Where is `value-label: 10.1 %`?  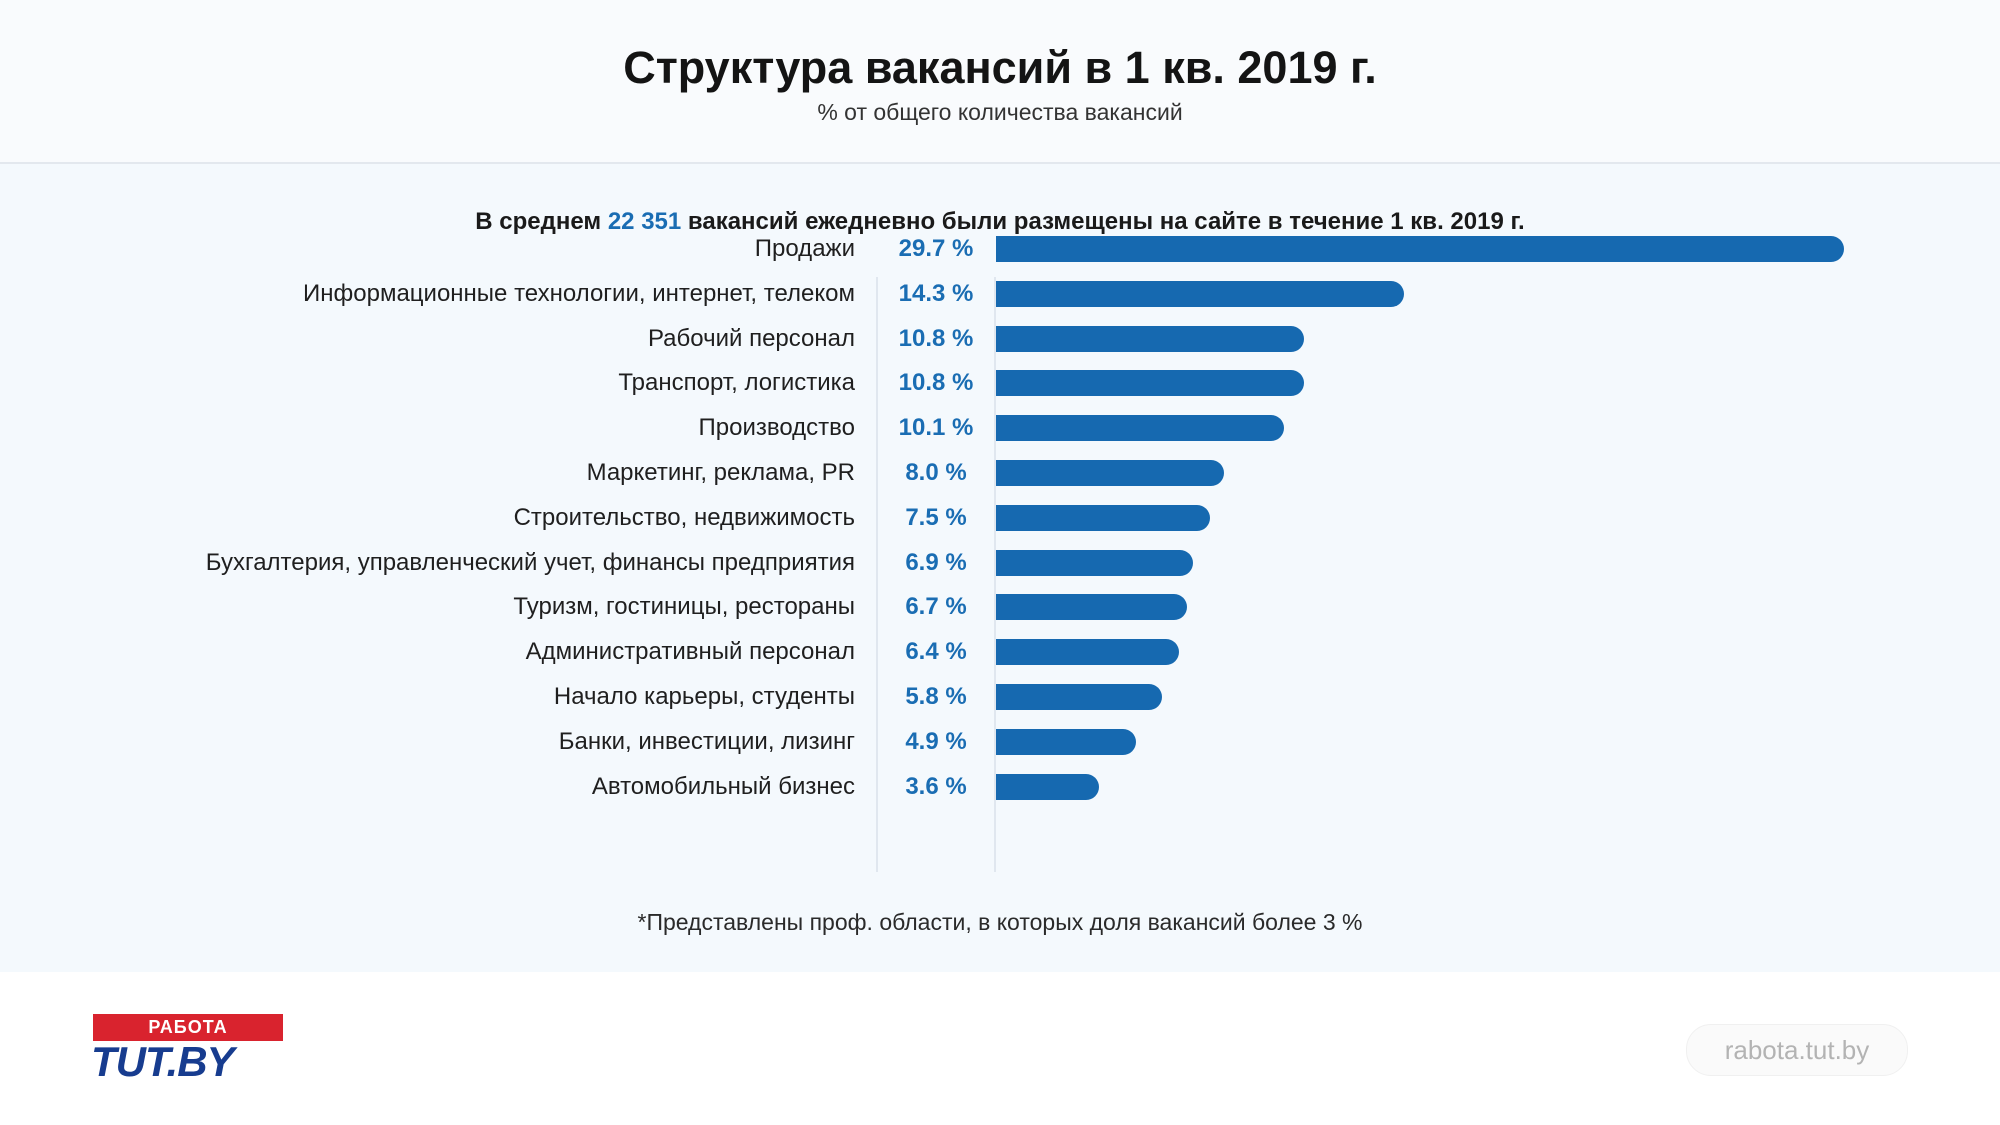
value-label: 10.1 % is located at coordinates (936, 428).